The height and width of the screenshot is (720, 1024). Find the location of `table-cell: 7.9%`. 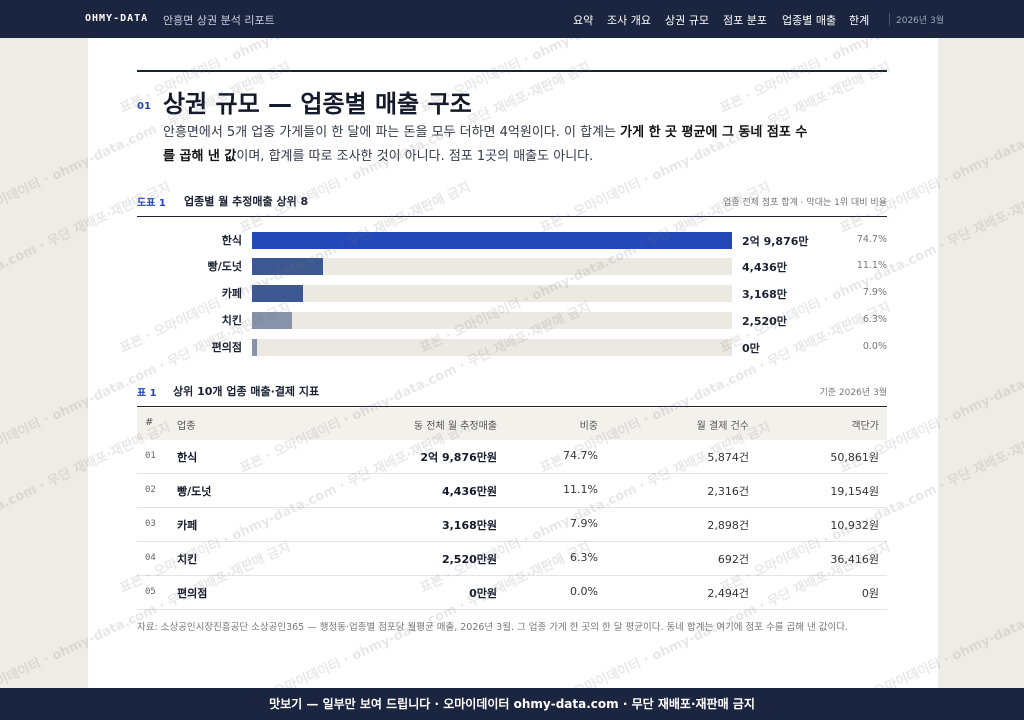

table-cell: 7.9% is located at coordinates (584, 523).